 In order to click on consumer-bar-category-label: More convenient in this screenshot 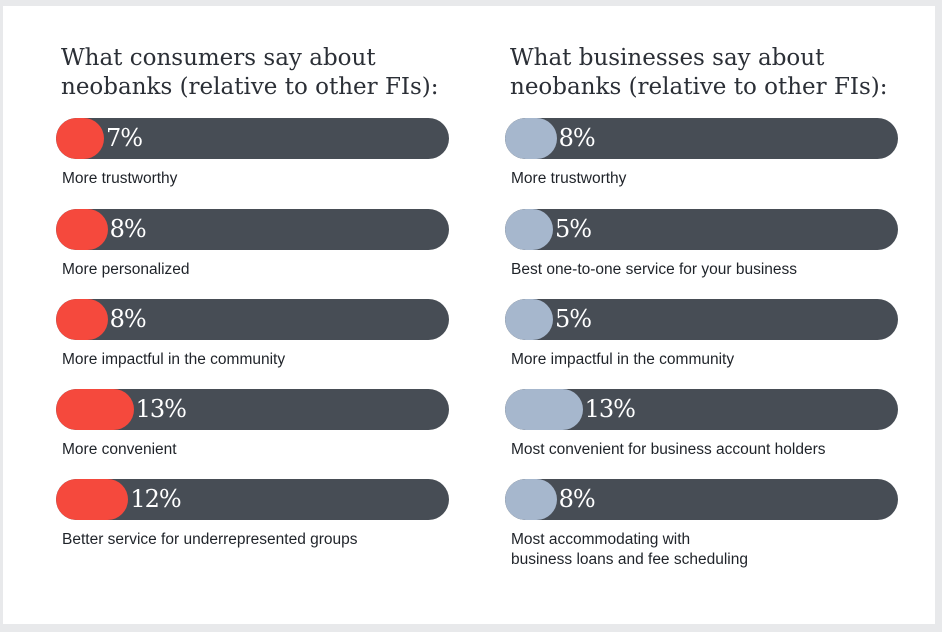, I will do `click(119, 449)`.